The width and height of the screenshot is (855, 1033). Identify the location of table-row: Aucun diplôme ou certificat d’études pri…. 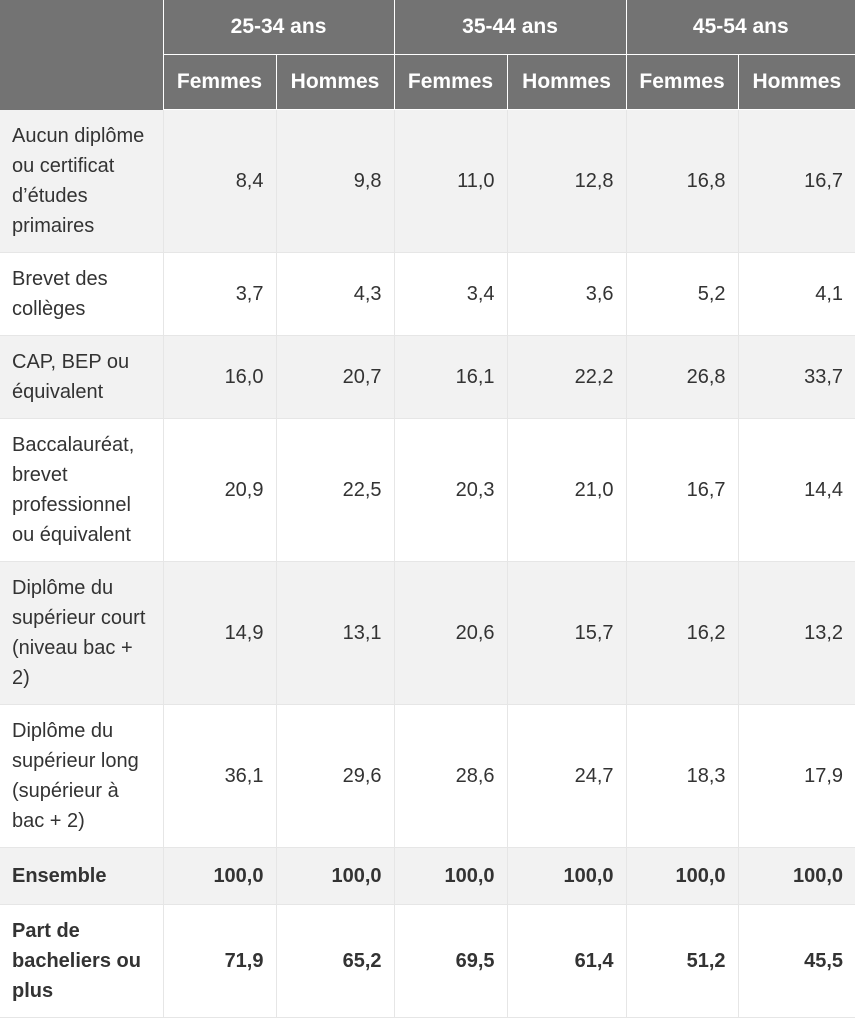
(427, 181).